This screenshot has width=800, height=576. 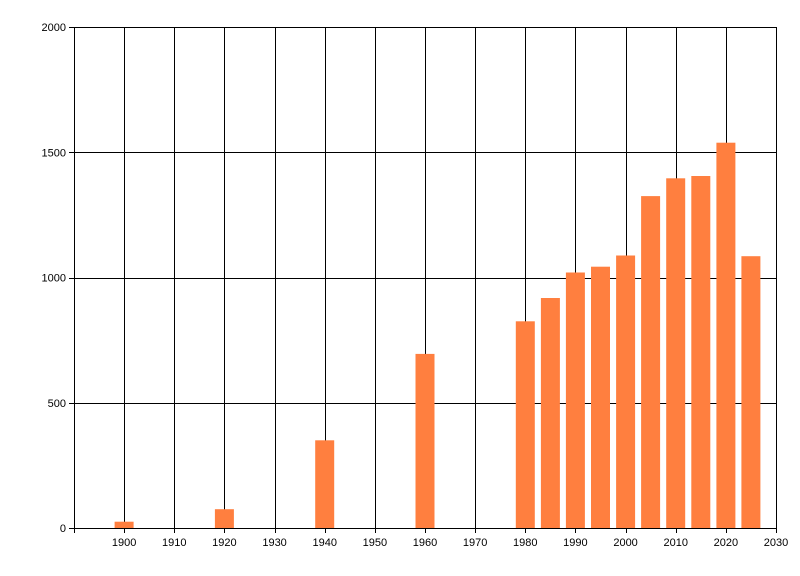 I want to click on x-tick-label-2000: 2000, so click(x=625, y=543).